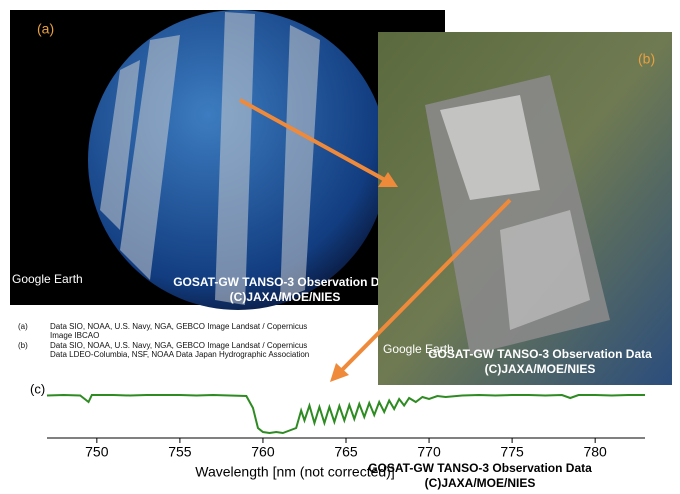  What do you see at coordinates (263, 452) in the screenshot?
I see `x-tick-label: 760` at bounding box center [263, 452].